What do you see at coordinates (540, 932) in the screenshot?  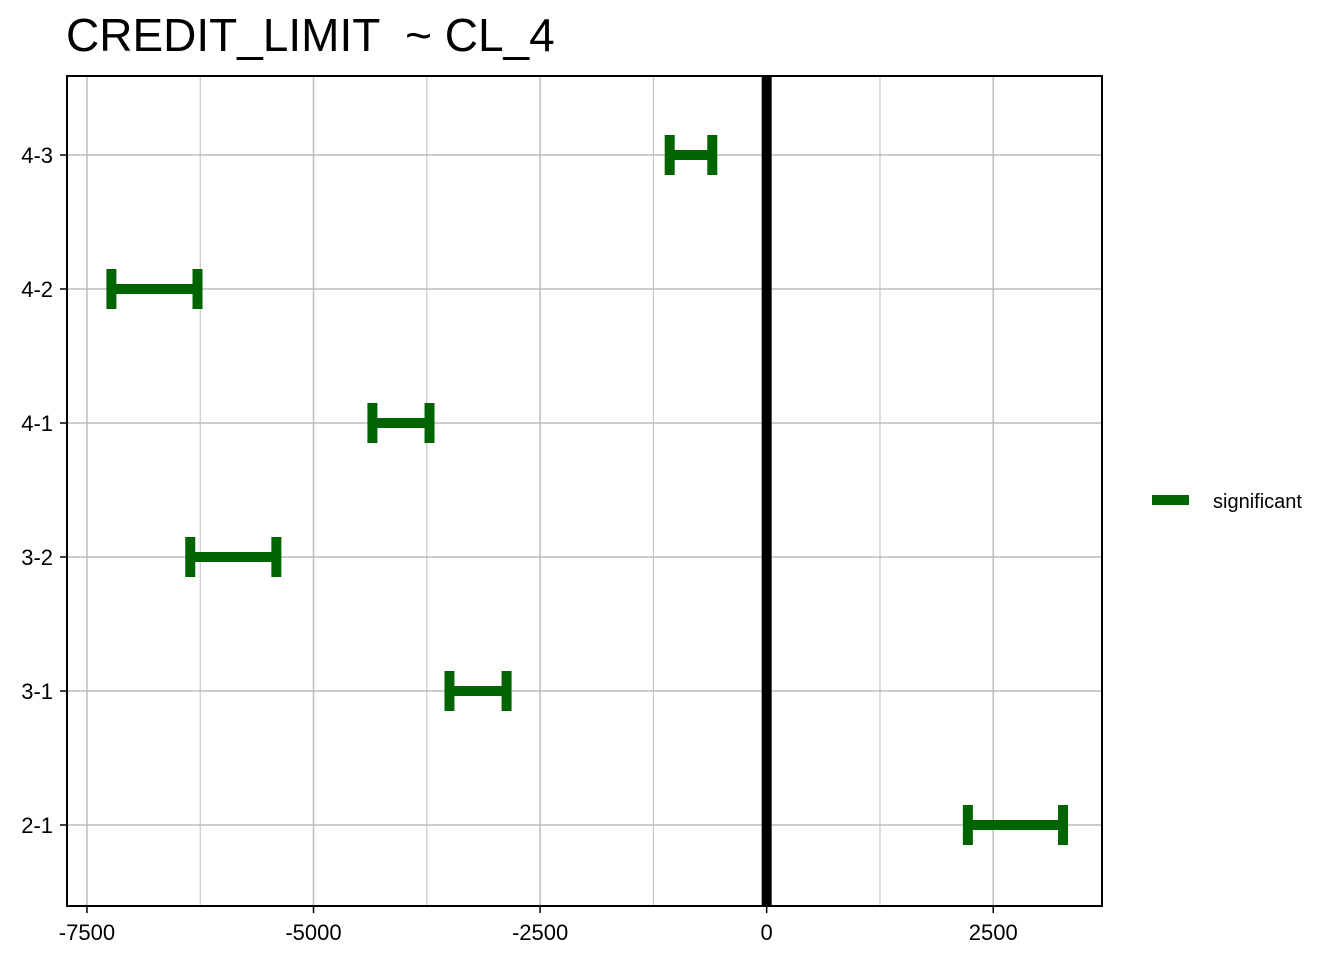 I see `x-tick-label: -2500` at bounding box center [540, 932].